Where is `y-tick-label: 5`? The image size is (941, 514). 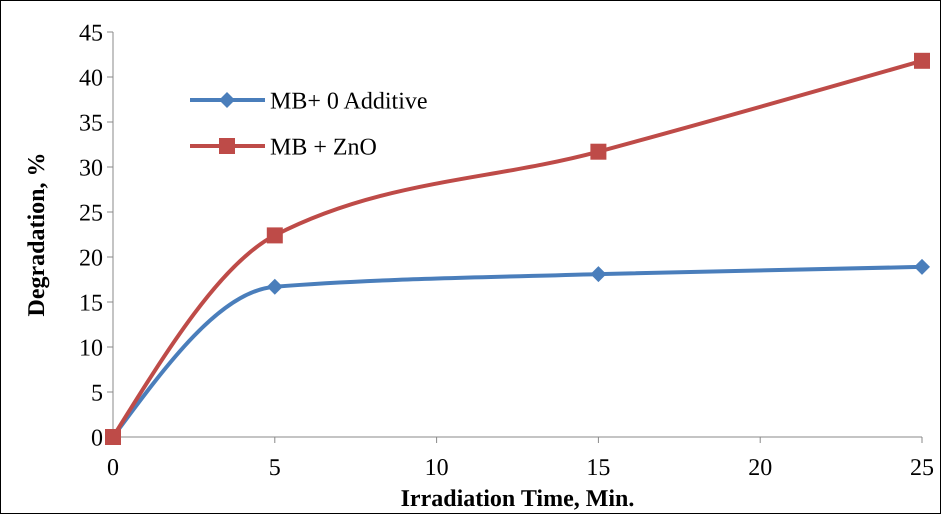
y-tick-label: 5 is located at coordinates (97, 393).